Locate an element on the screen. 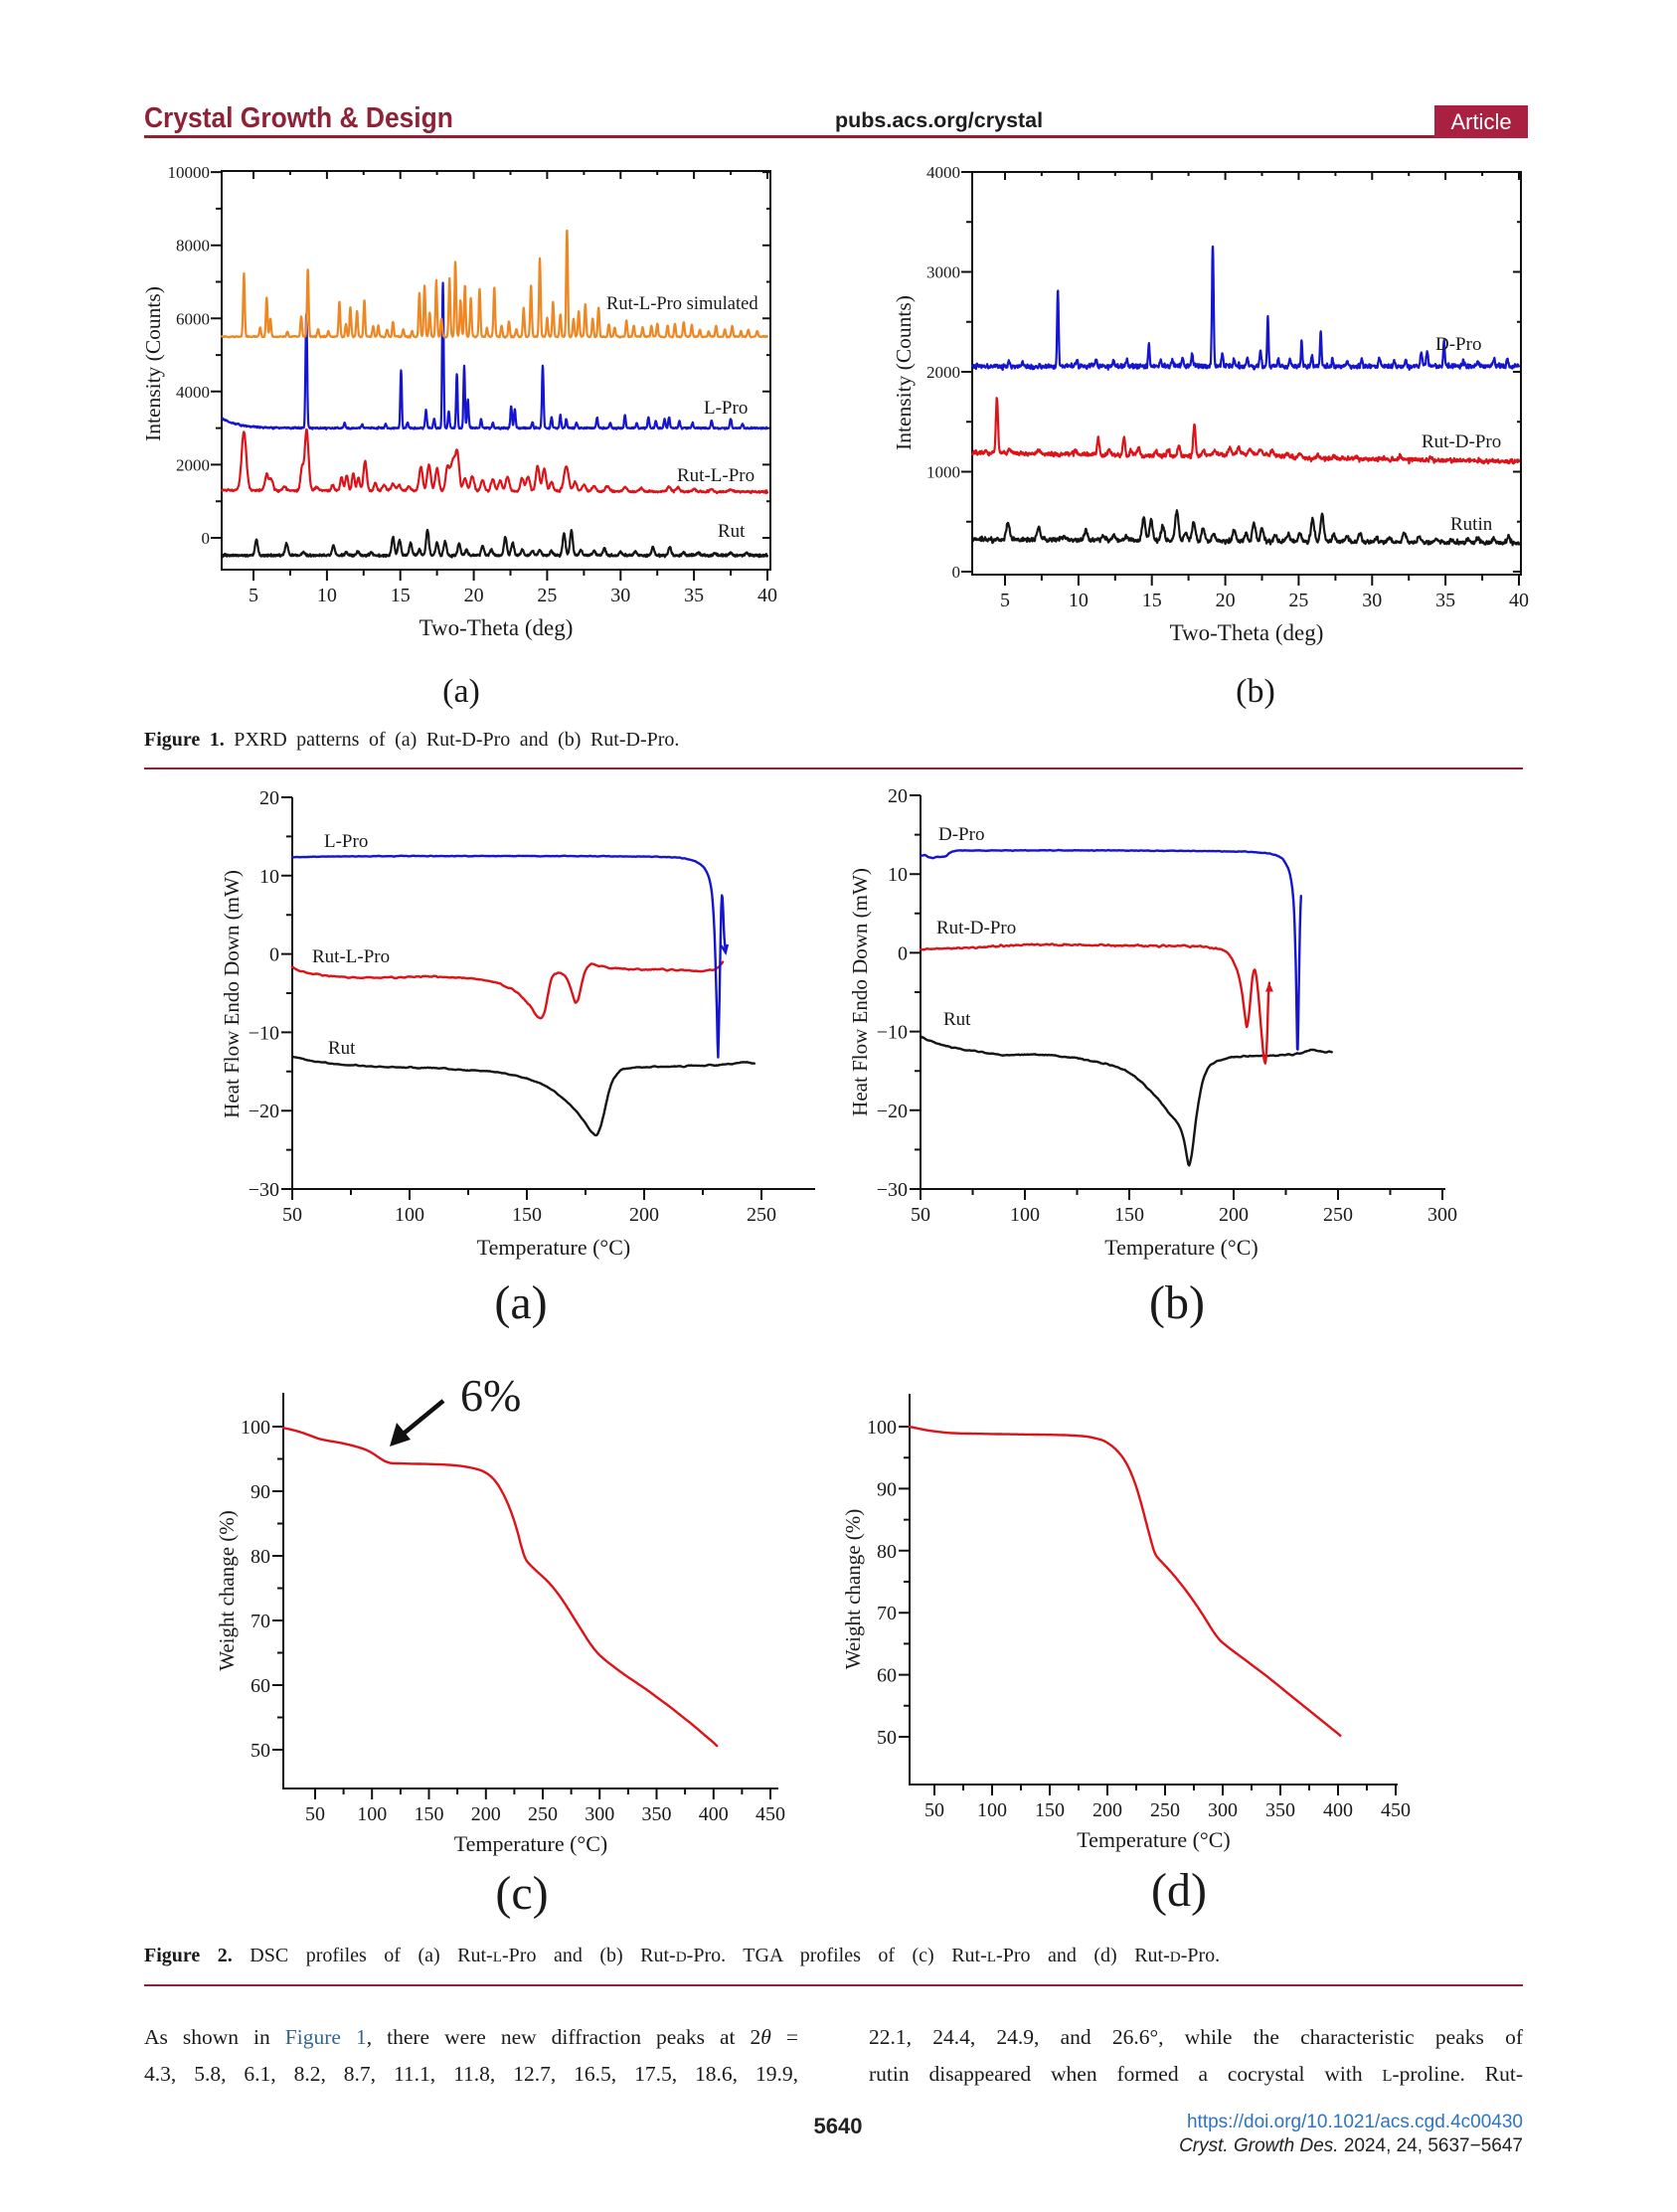  svg-text: Rutin is located at coordinates (1471, 524).